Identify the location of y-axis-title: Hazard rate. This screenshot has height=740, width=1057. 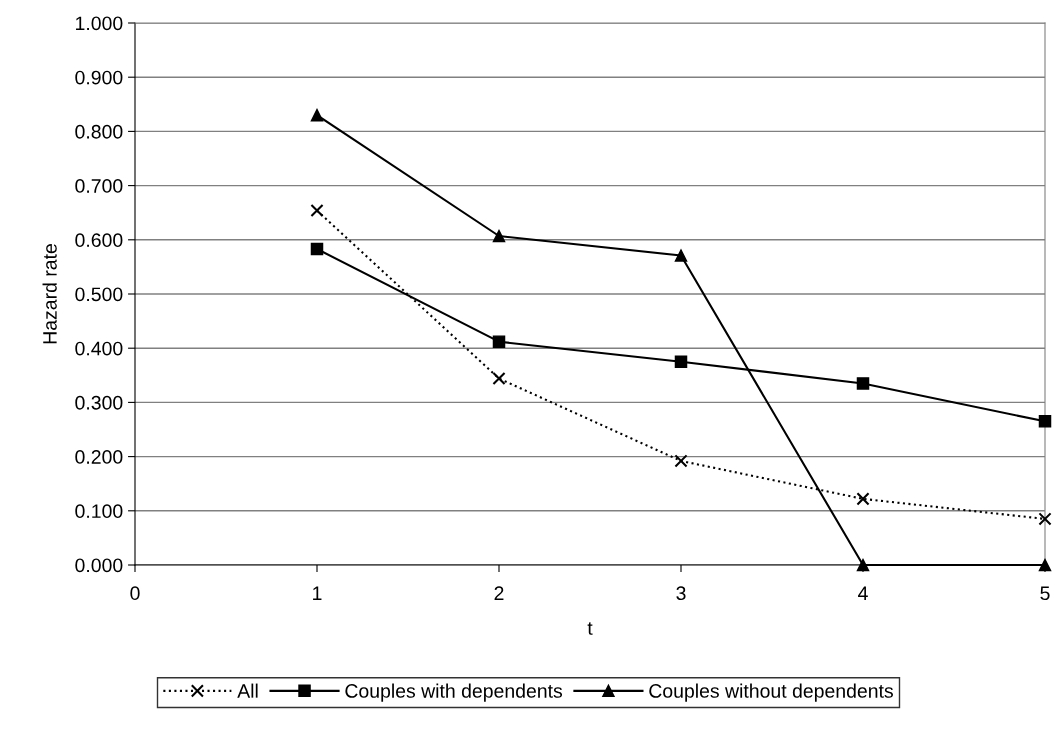
(49, 294).